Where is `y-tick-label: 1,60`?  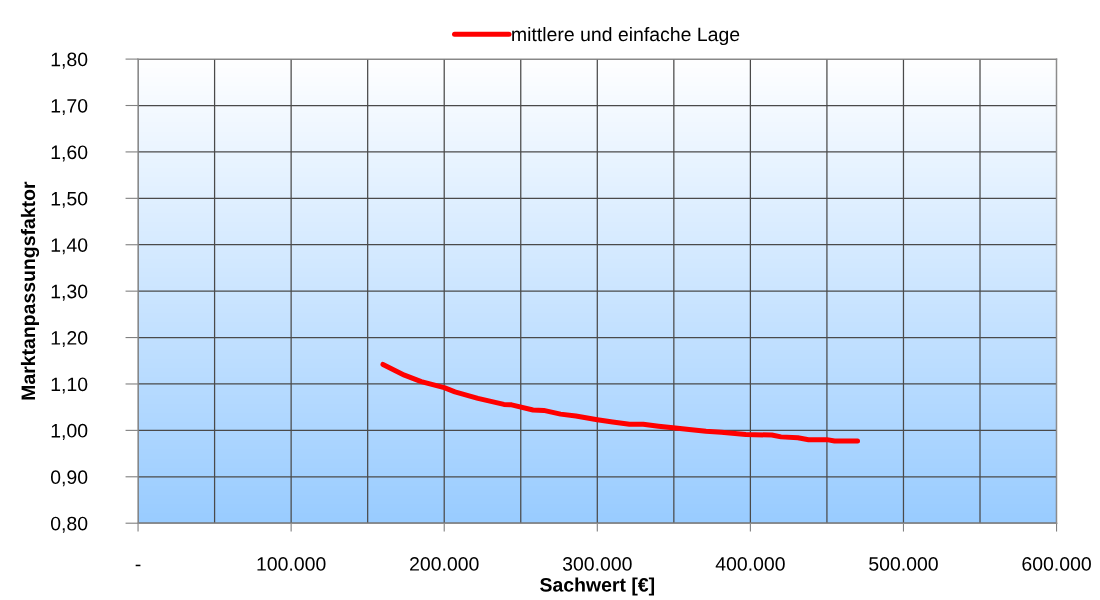 y-tick-label: 1,60 is located at coordinates (69, 153).